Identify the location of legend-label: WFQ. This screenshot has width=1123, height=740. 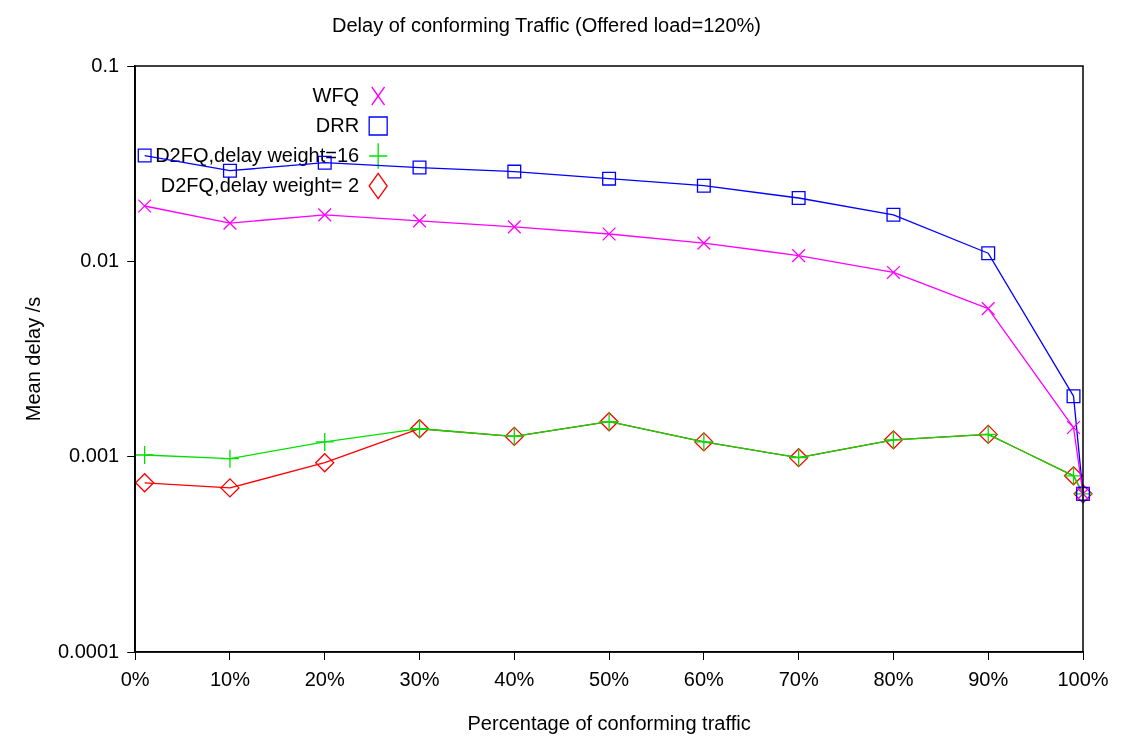
(336, 94).